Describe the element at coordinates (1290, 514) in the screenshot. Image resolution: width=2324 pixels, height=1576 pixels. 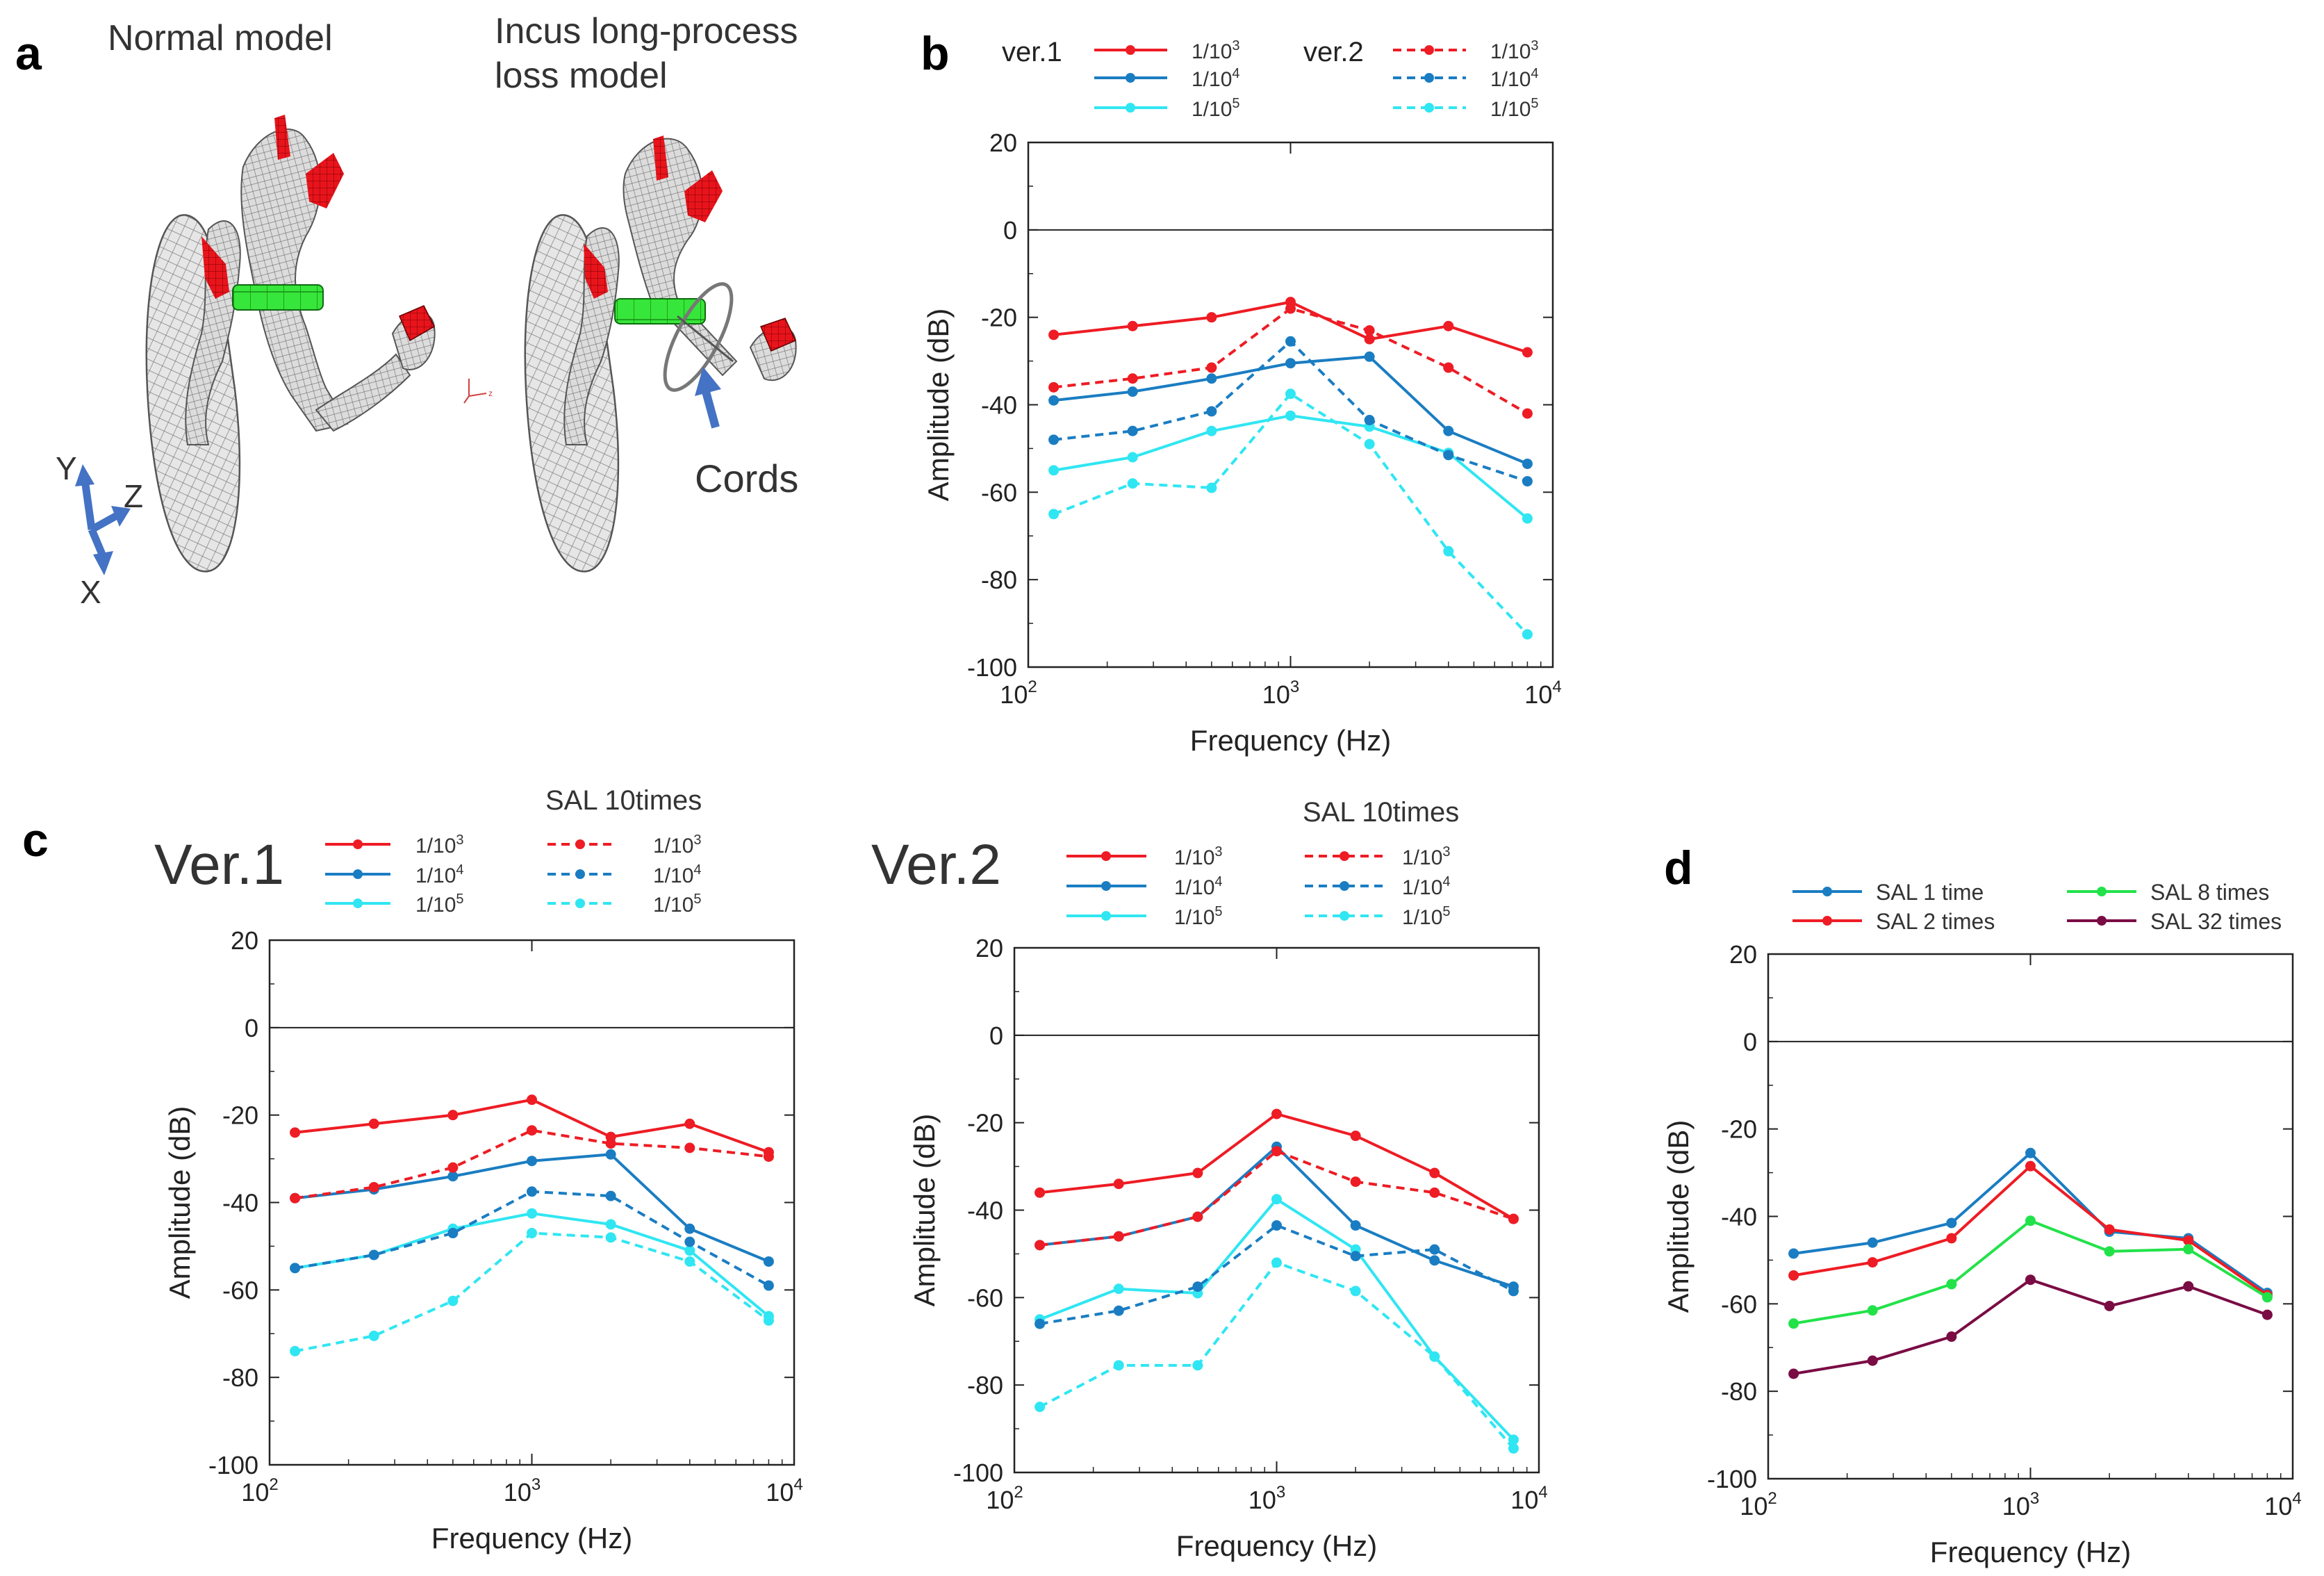
I see `chart-b-series-5-line` at that location.